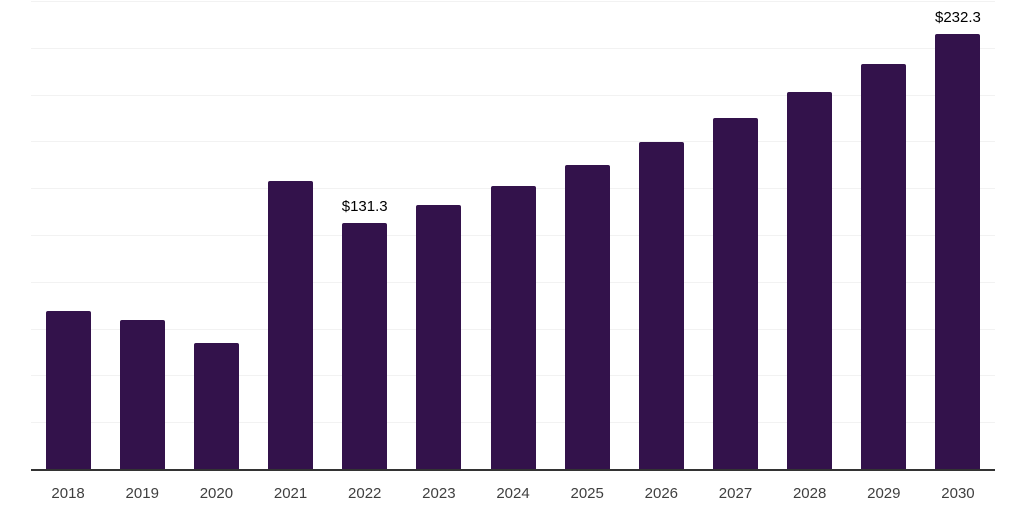 The width and height of the screenshot is (1024, 512). Describe the element at coordinates (216, 406) in the screenshot. I see `bar-2020` at that location.